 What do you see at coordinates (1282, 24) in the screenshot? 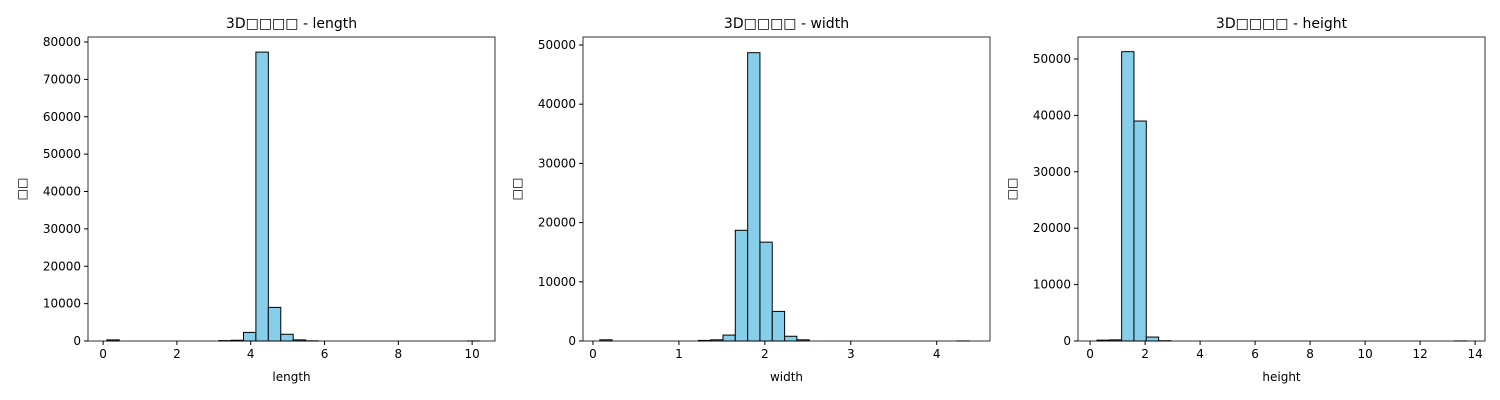
I see `chart-title: 3D□□□□ - height` at bounding box center [1282, 24].